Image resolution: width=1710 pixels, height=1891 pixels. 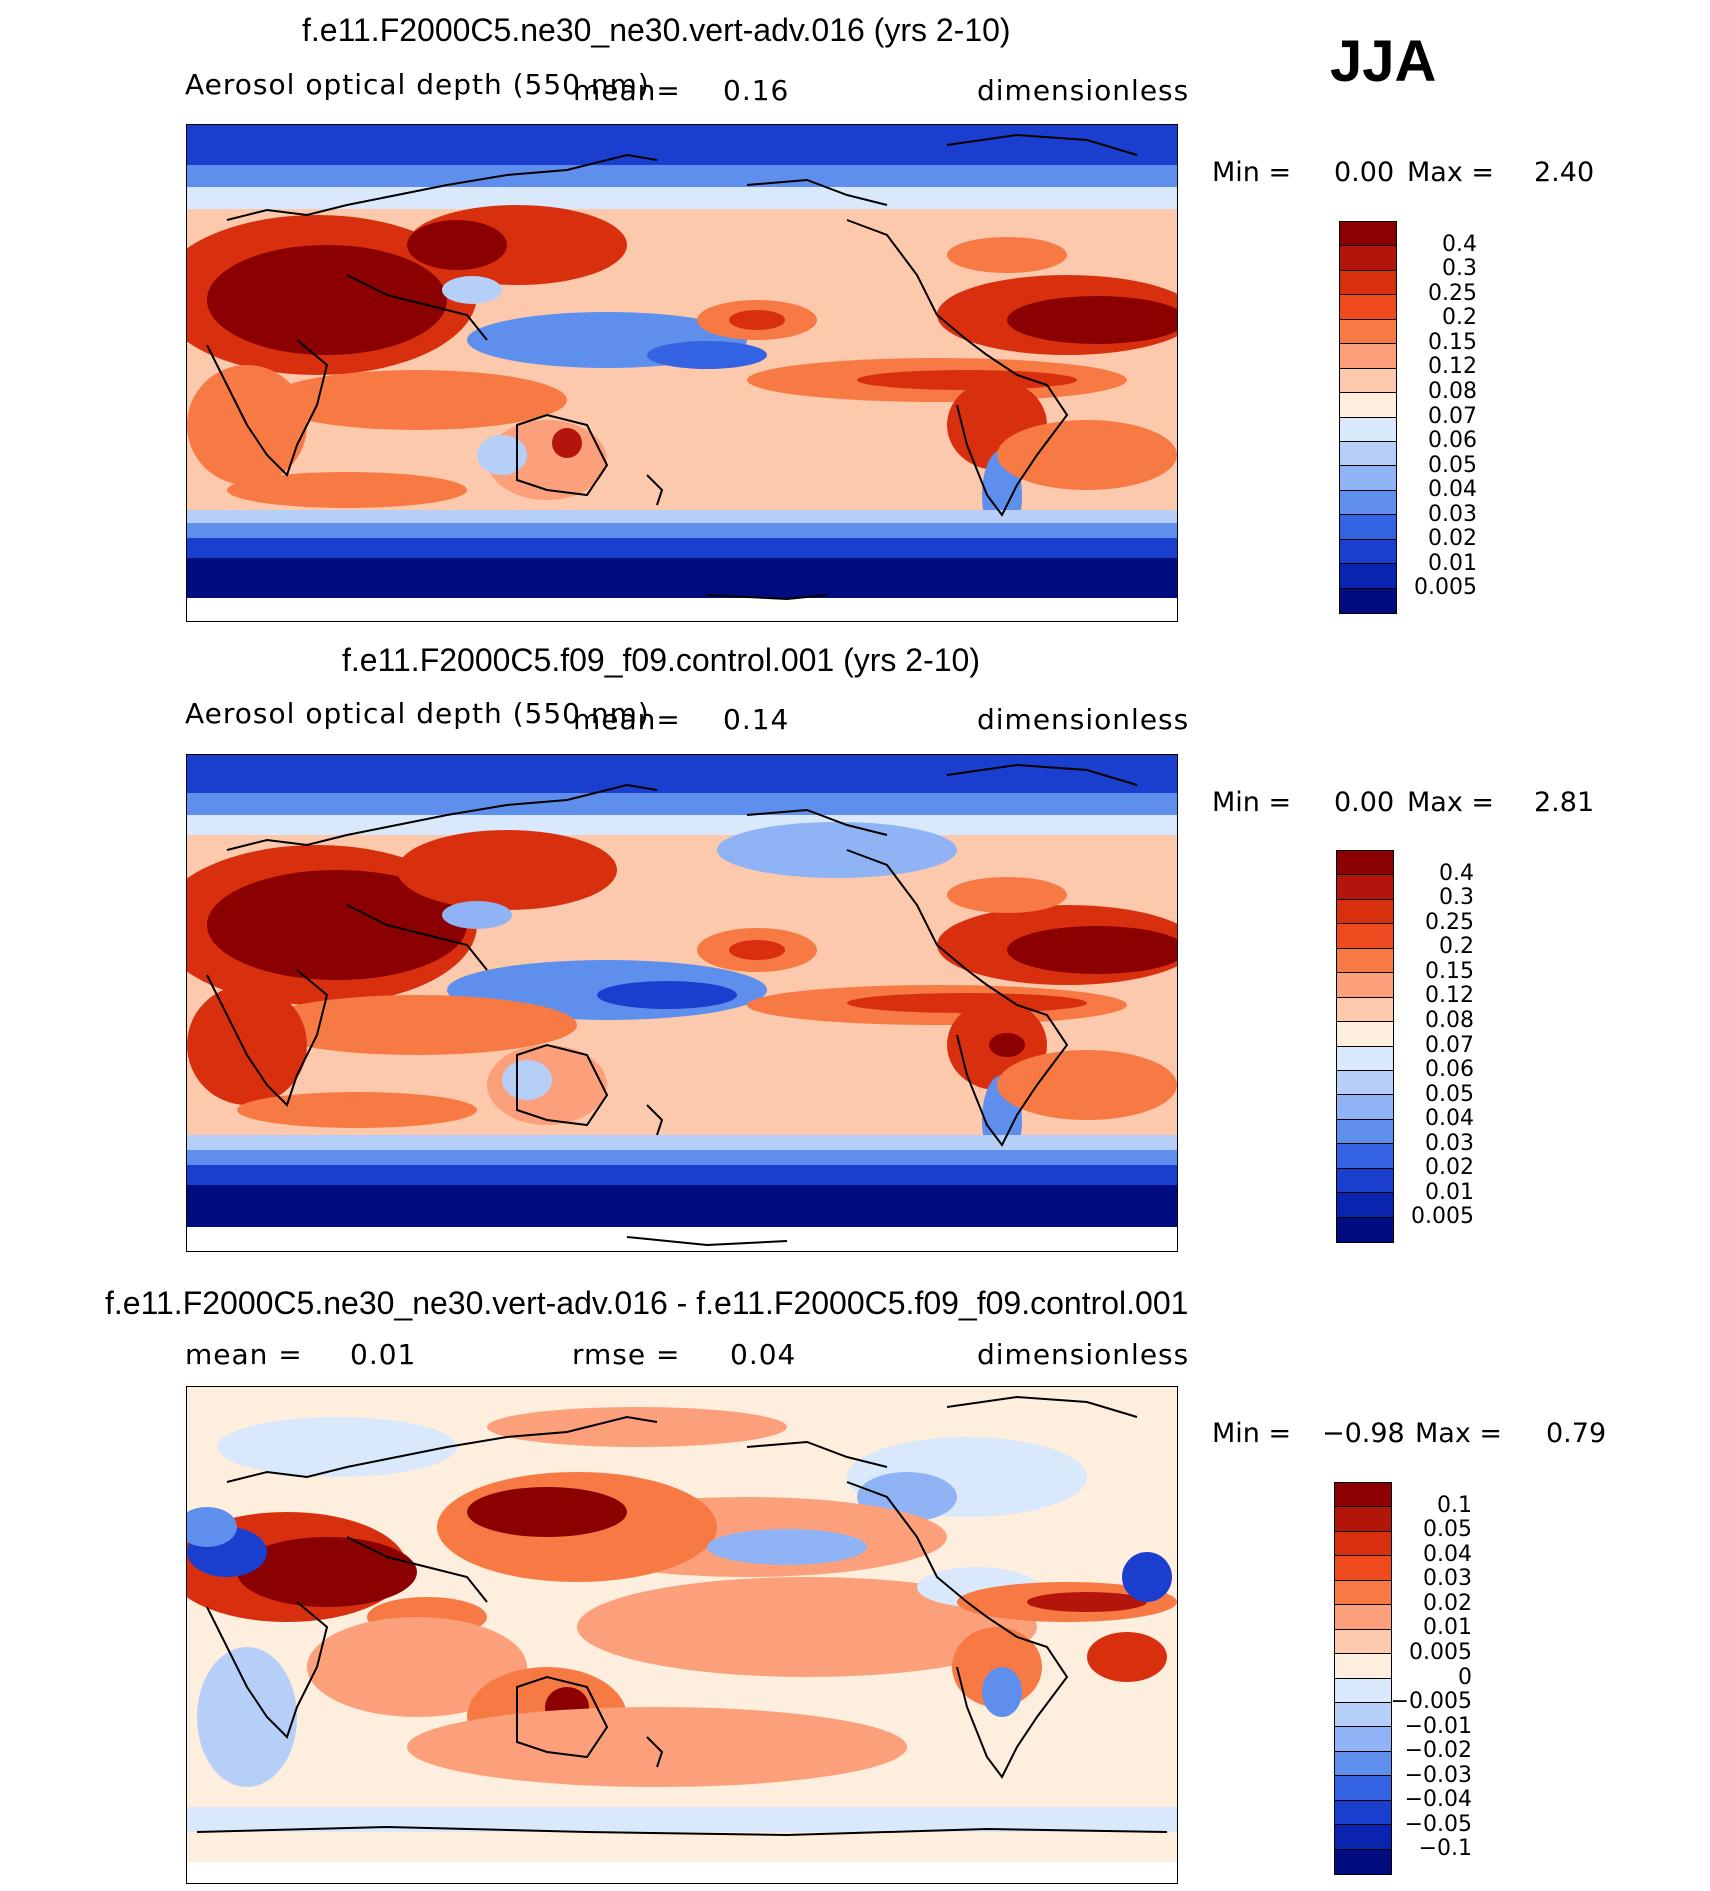 What do you see at coordinates (1445, 1849) in the screenshot?
I see `colorbar-tick-label: −0.1` at bounding box center [1445, 1849].